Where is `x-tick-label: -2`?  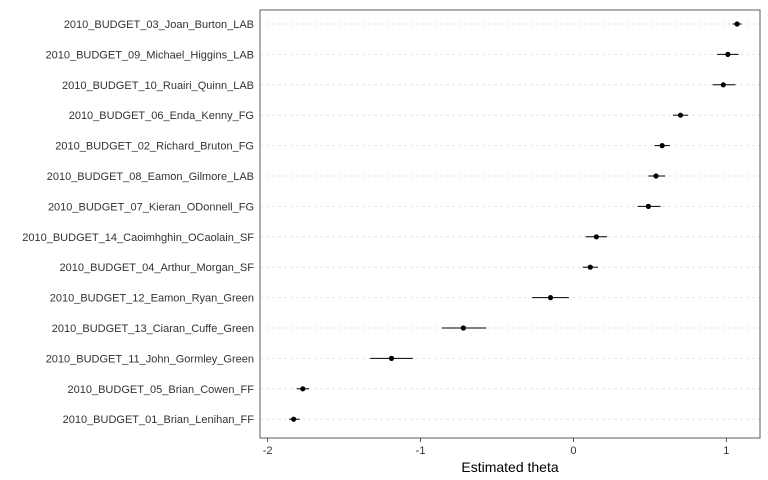 x-tick-label: -2 is located at coordinates (268, 451).